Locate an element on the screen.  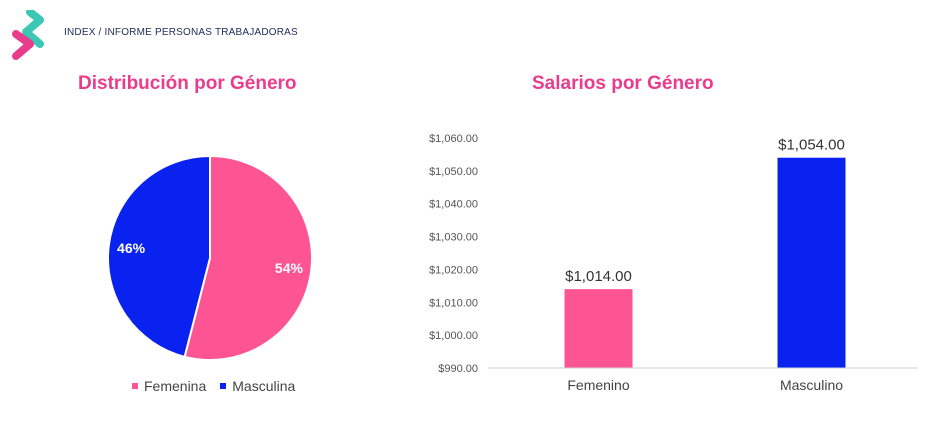
legend-label-masculina: Masculina is located at coordinates (264, 386).